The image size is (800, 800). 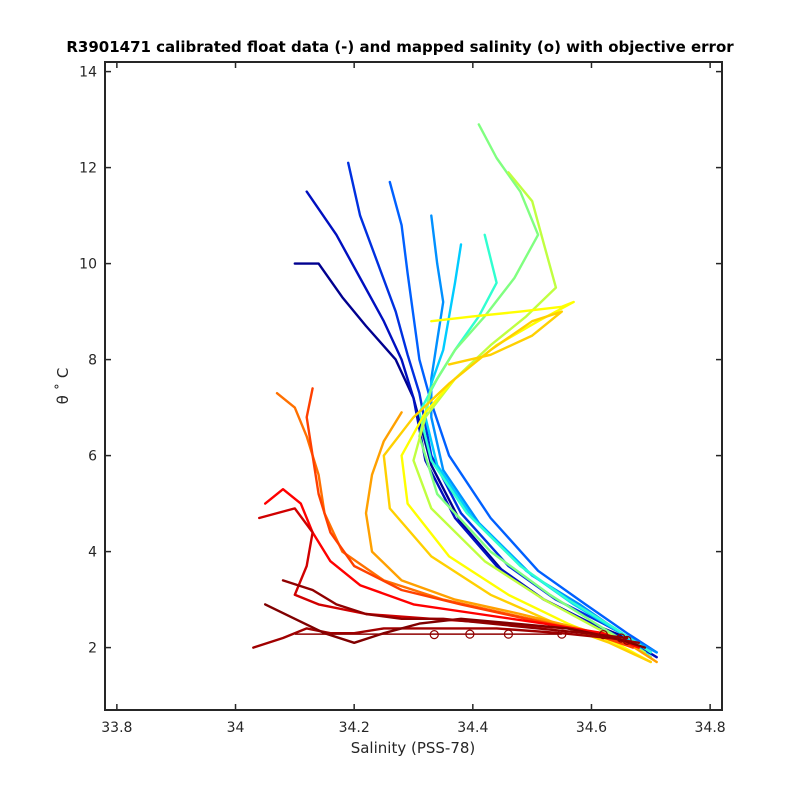 What do you see at coordinates (116, 728) in the screenshot?
I see `x-tick-label: 33.8` at bounding box center [116, 728].